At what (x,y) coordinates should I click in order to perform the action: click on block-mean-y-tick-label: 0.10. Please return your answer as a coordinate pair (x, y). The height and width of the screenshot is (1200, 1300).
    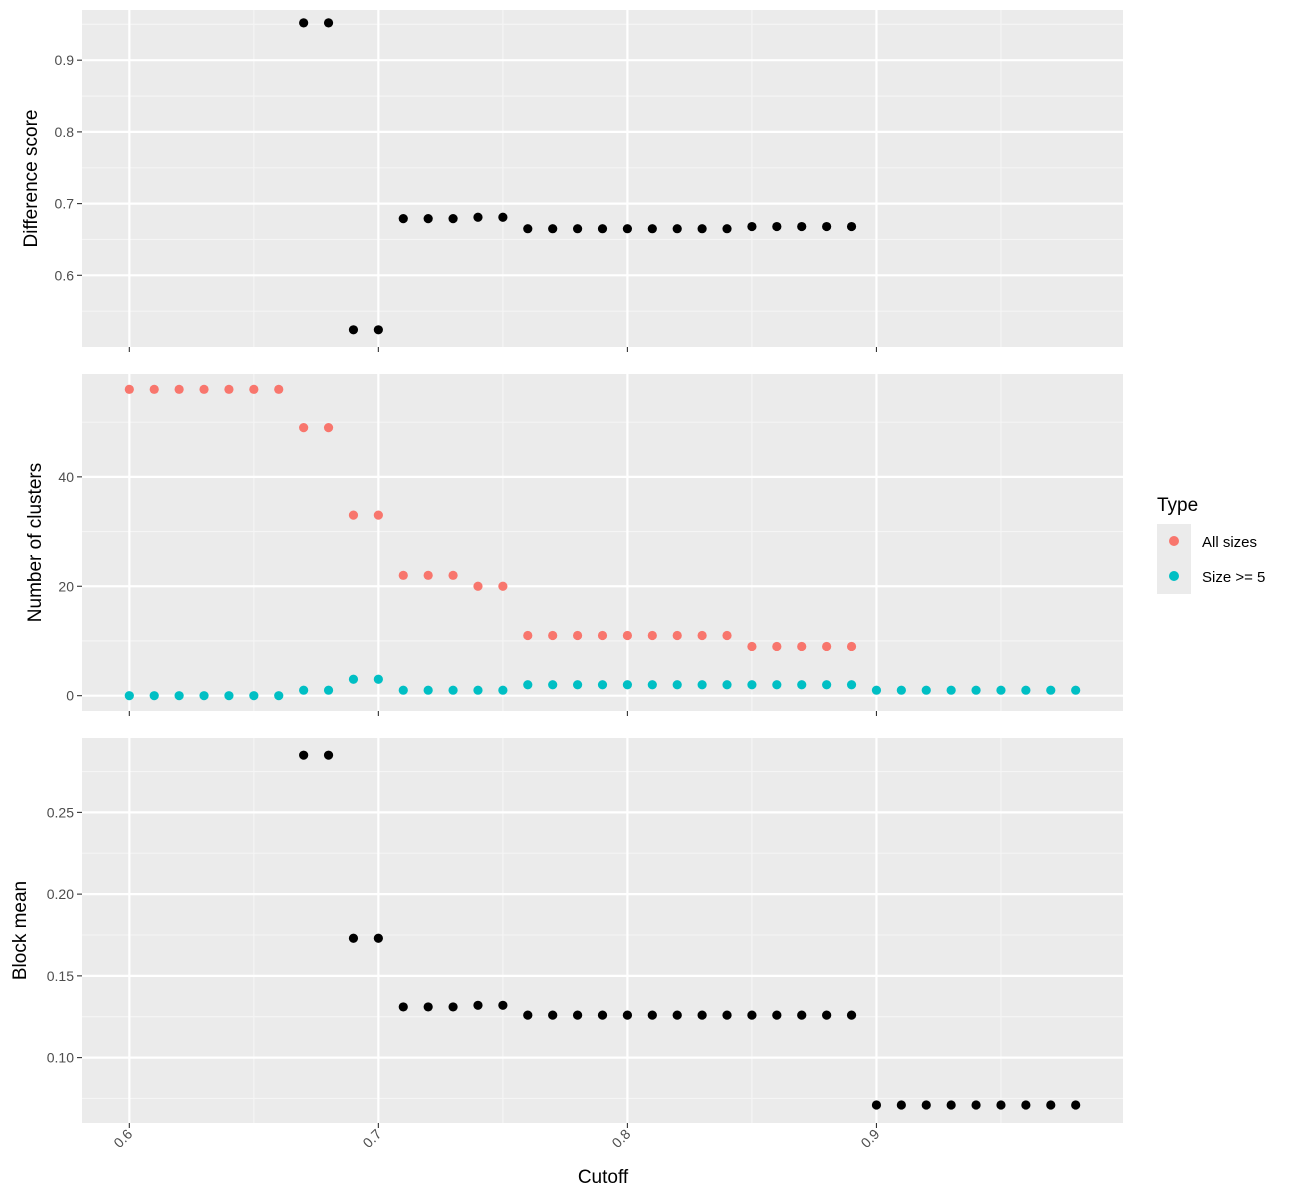
    Looking at the image, I should click on (60, 1058).